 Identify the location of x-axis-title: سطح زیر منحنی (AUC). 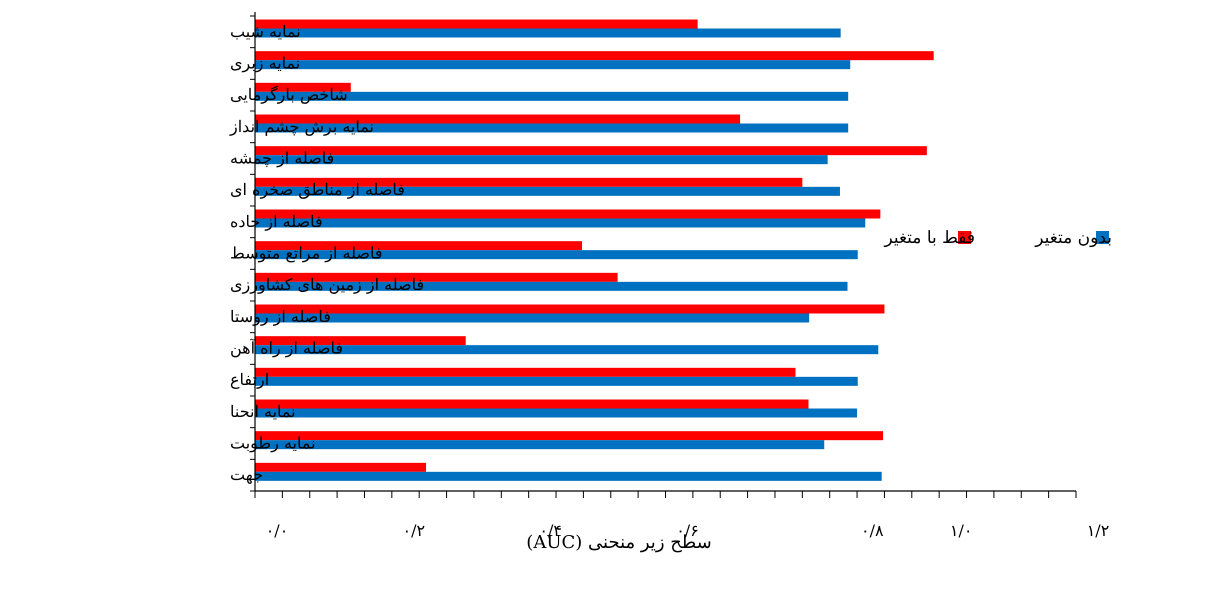
(618, 542).